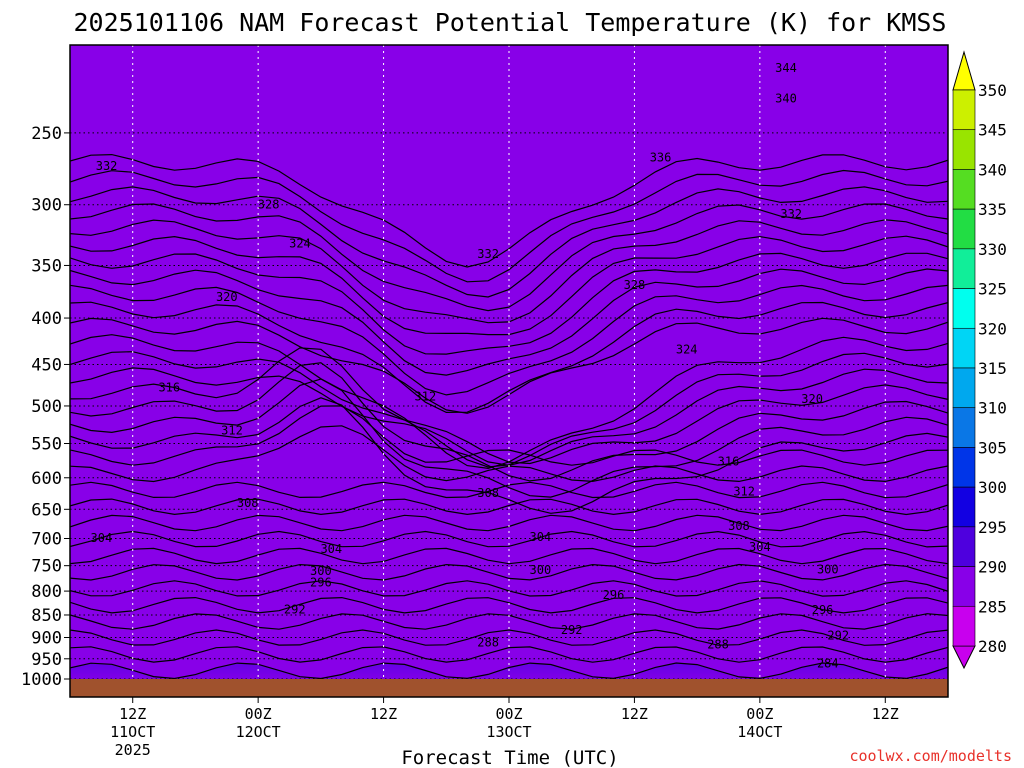 This screenshot has height=768, width=1024. What do you see at coordinates (786, 98) in the screenshot?
I see `contour-label: 340` at bounding box center [786, 98].